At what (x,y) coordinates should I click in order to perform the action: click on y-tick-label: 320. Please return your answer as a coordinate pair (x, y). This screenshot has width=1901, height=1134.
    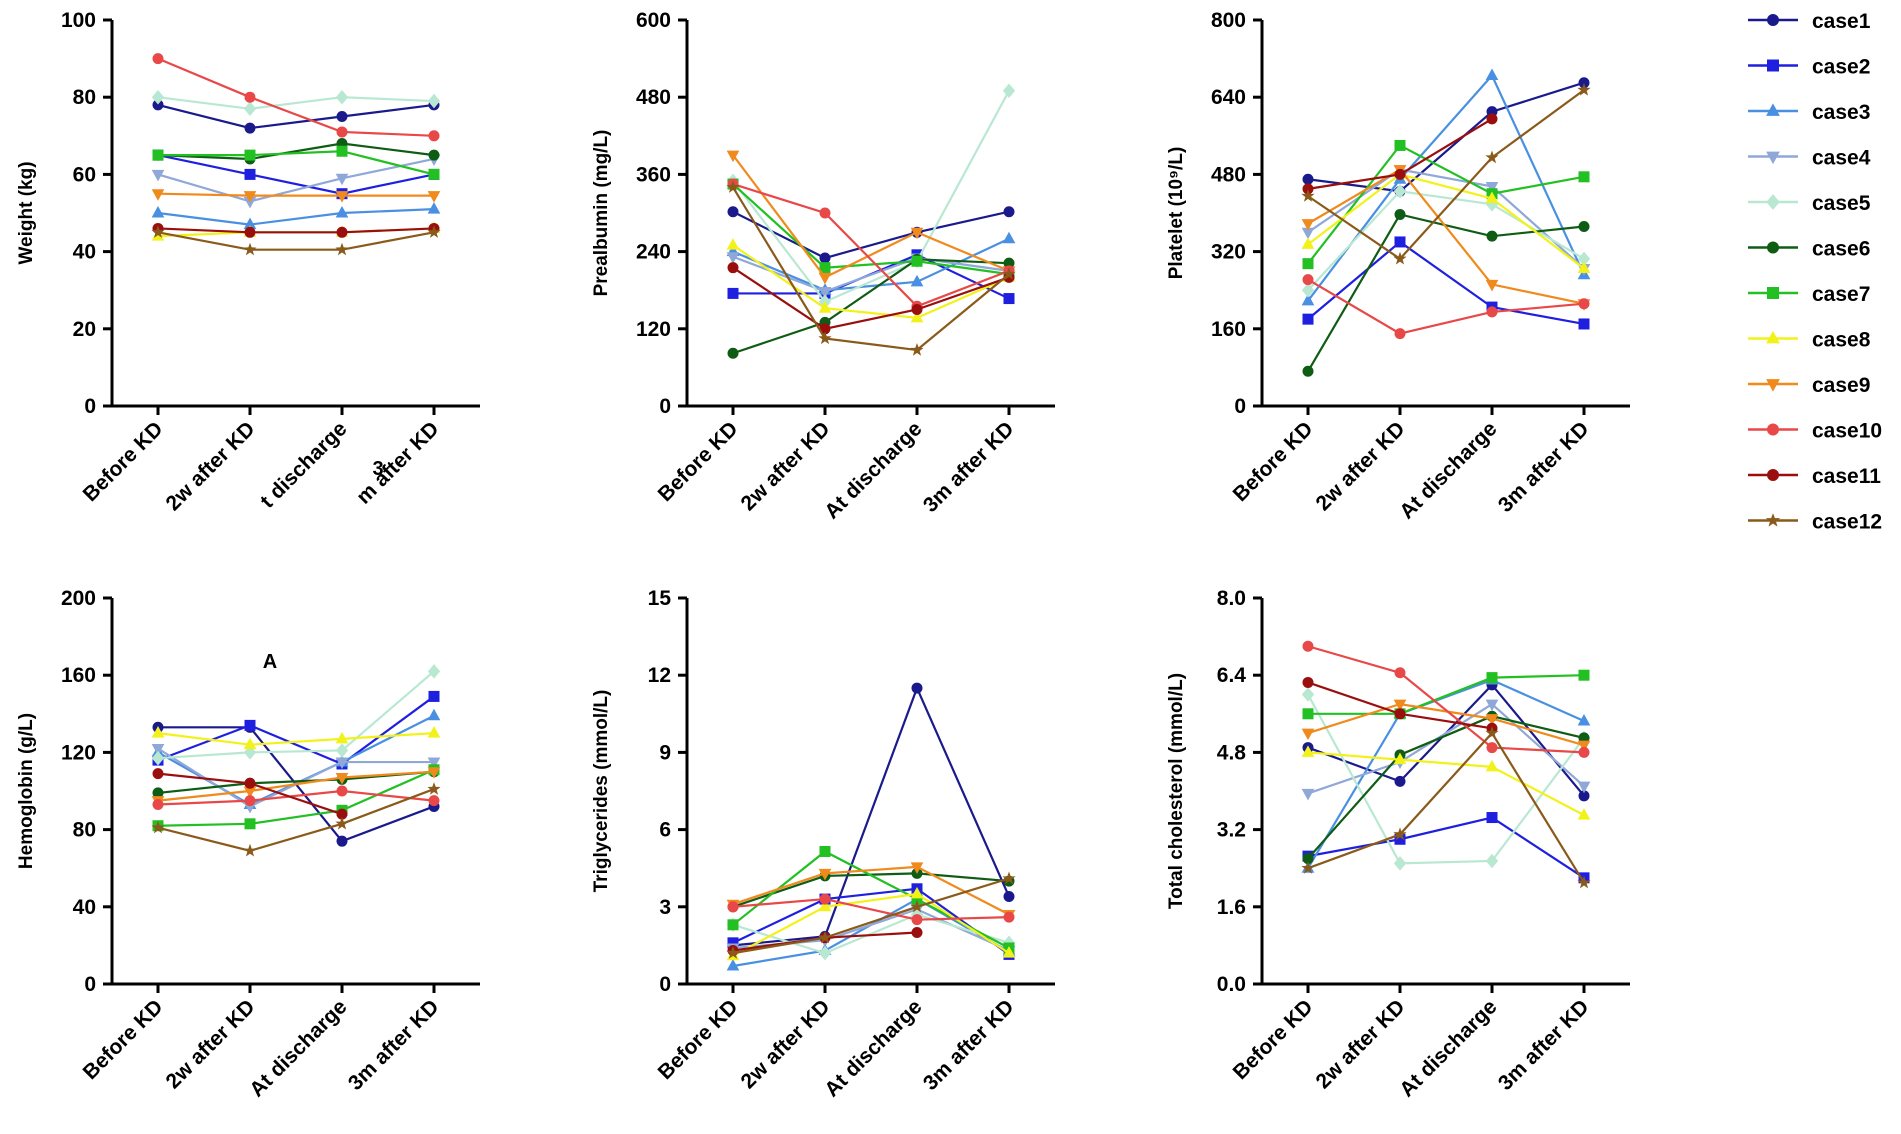
    Looking at the image, I should click on (1228, 252).